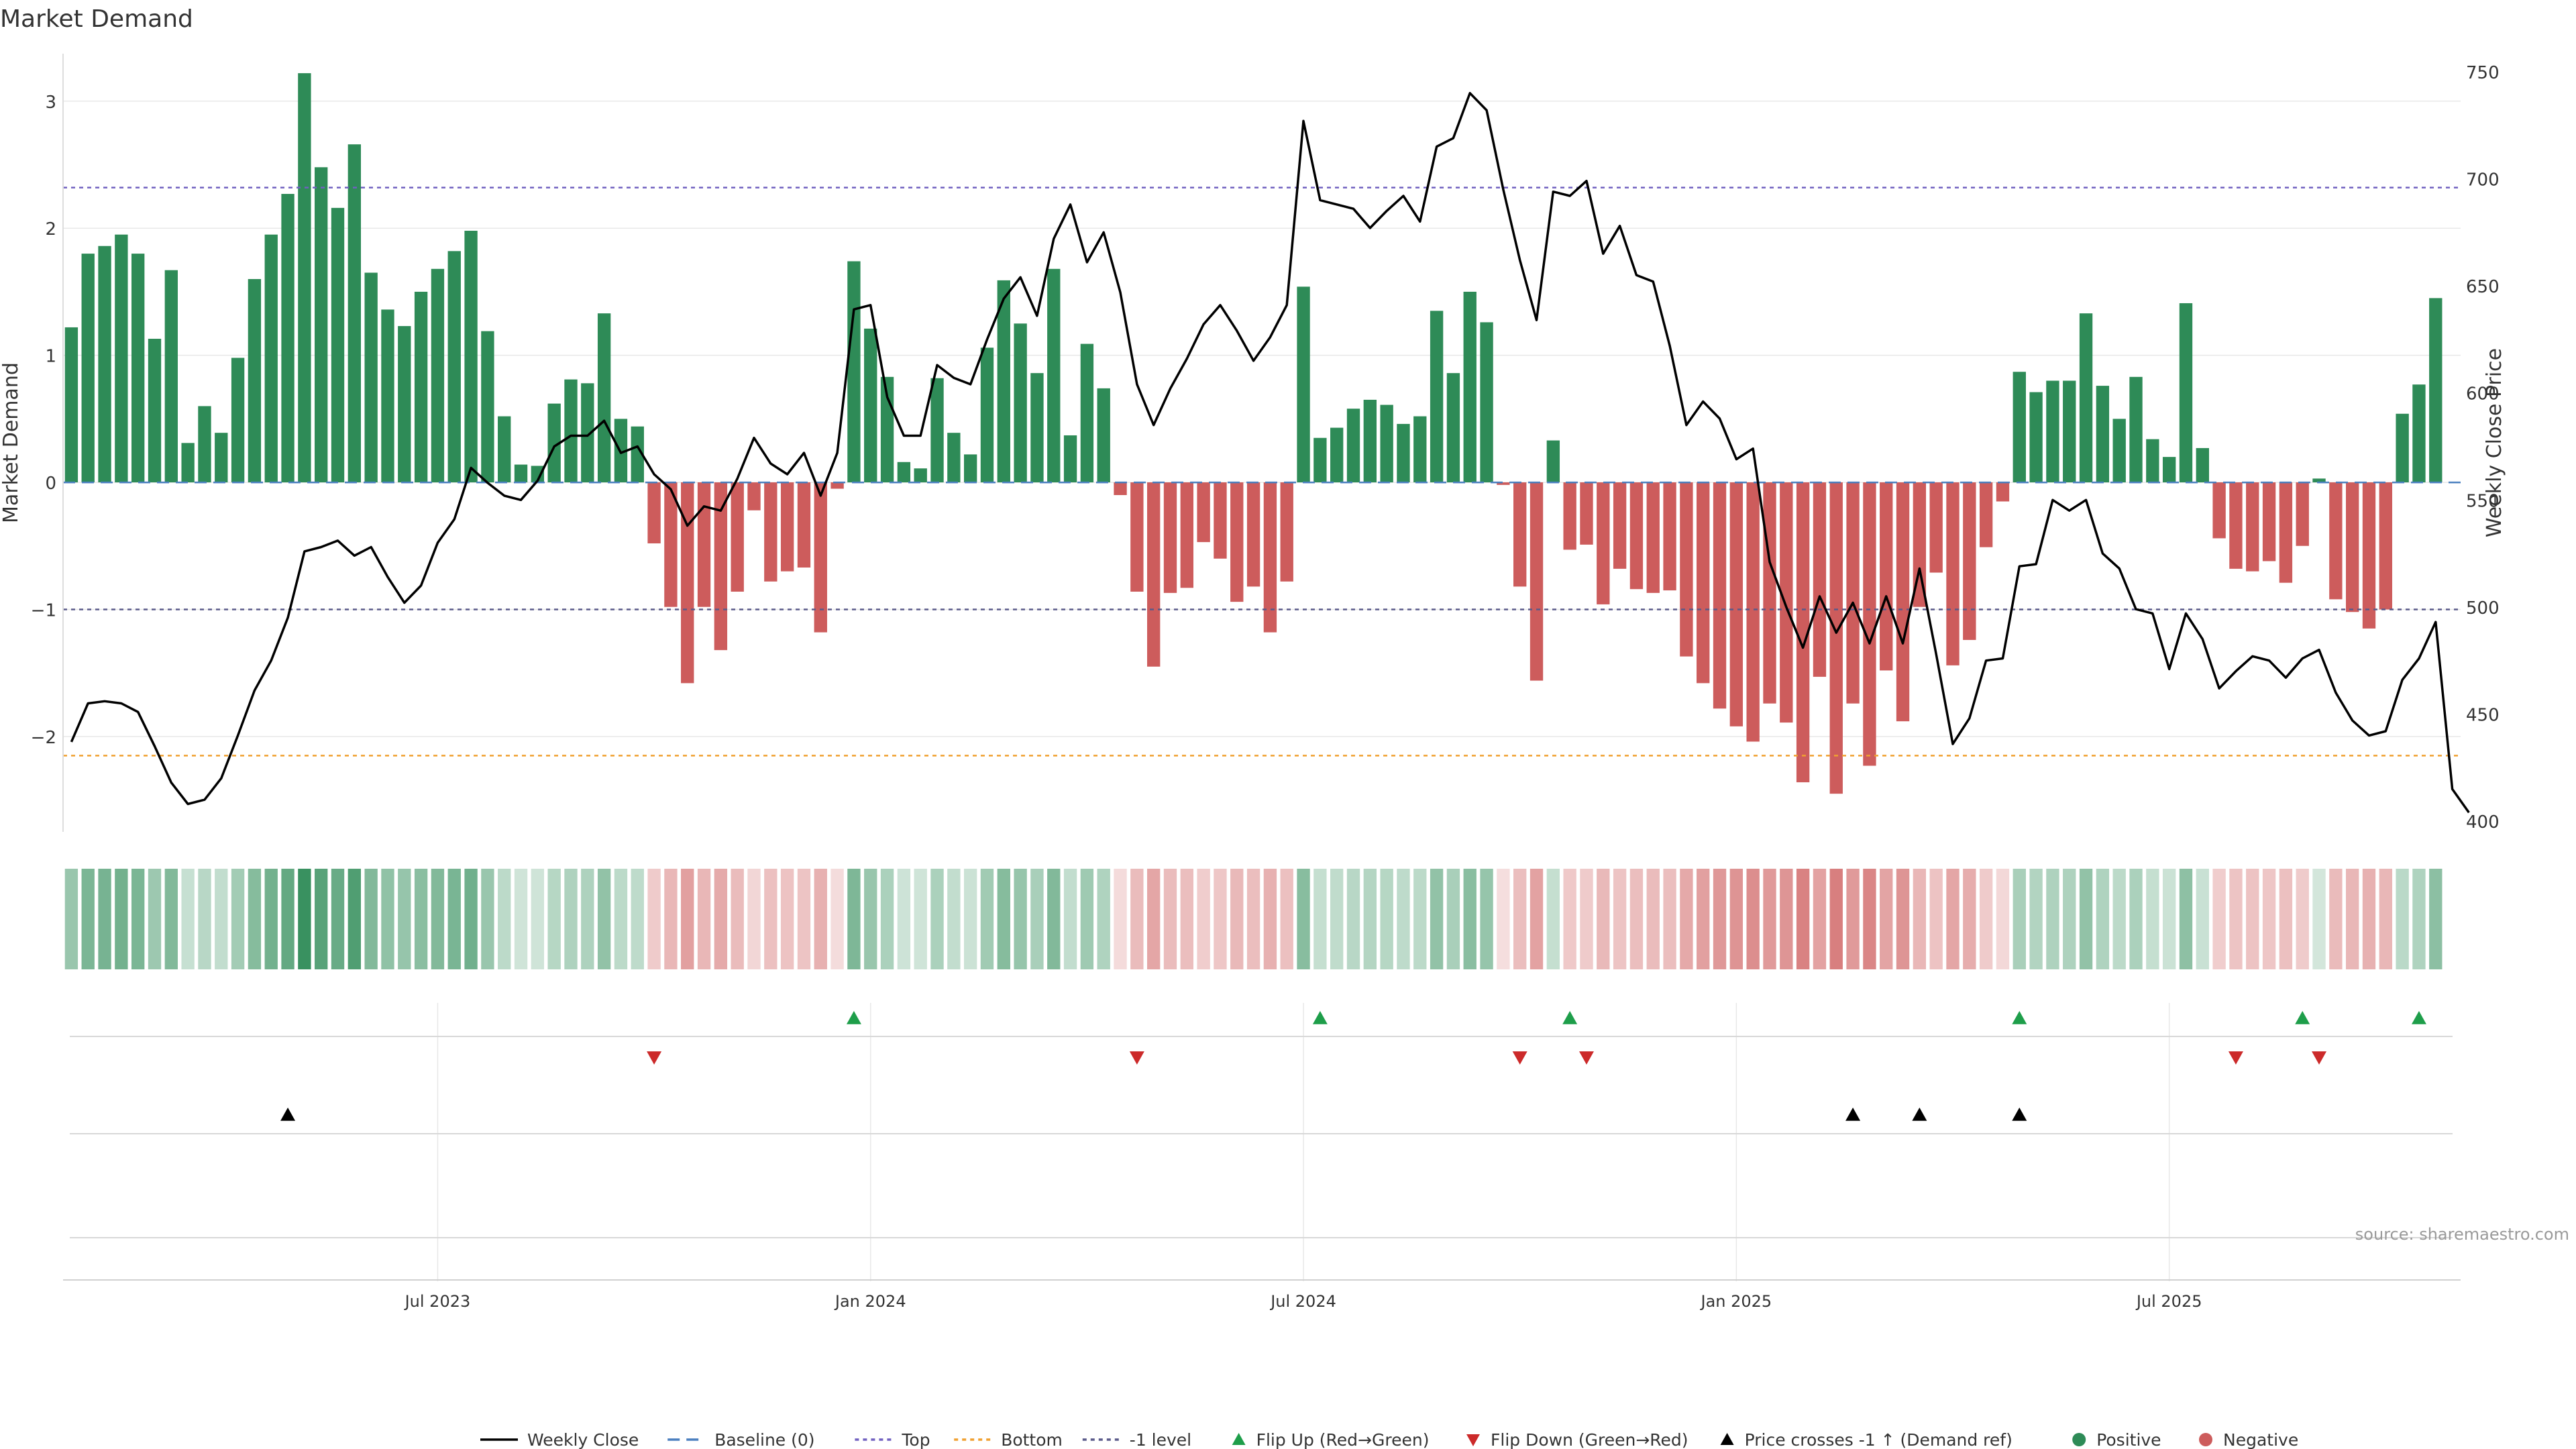 Image resolution: width=2576 pixels, height=1449 pixels. Describe the element at coordinates (50, 484) in the screenshot. I see `y-tick-label: 0` at that location.